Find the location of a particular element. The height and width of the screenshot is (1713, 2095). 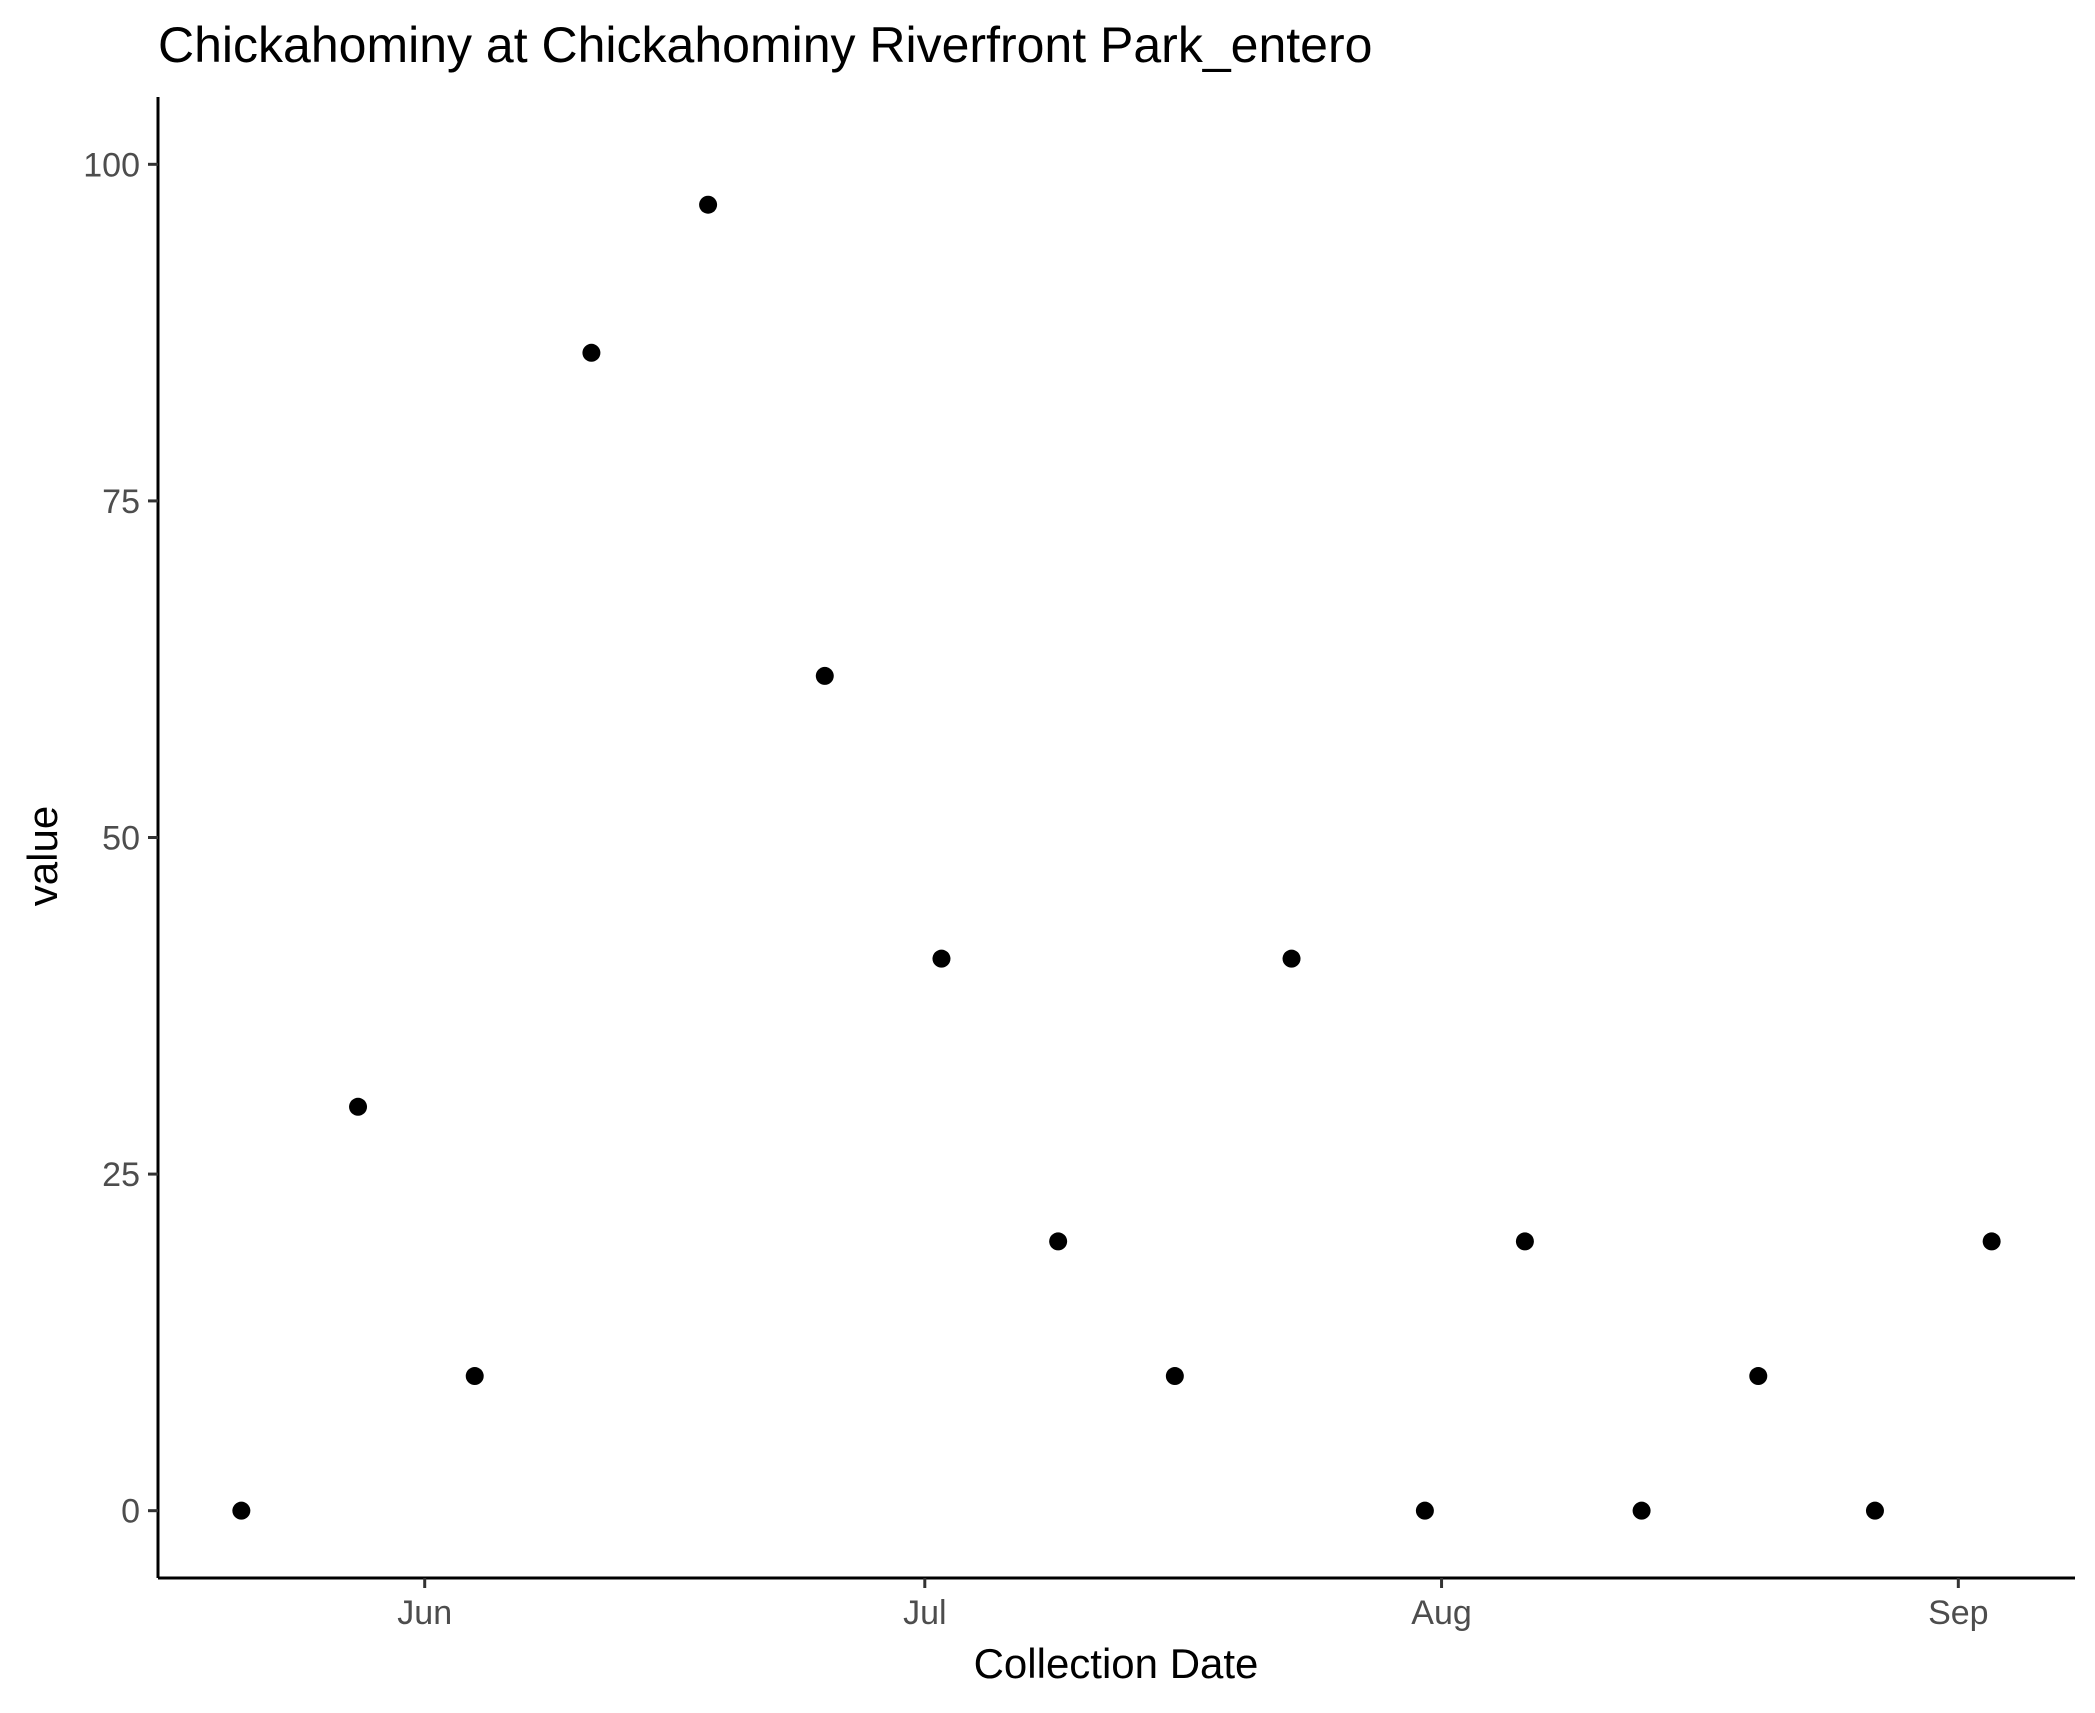

y-tick-label: 75 is located at coordinates (121, 502).